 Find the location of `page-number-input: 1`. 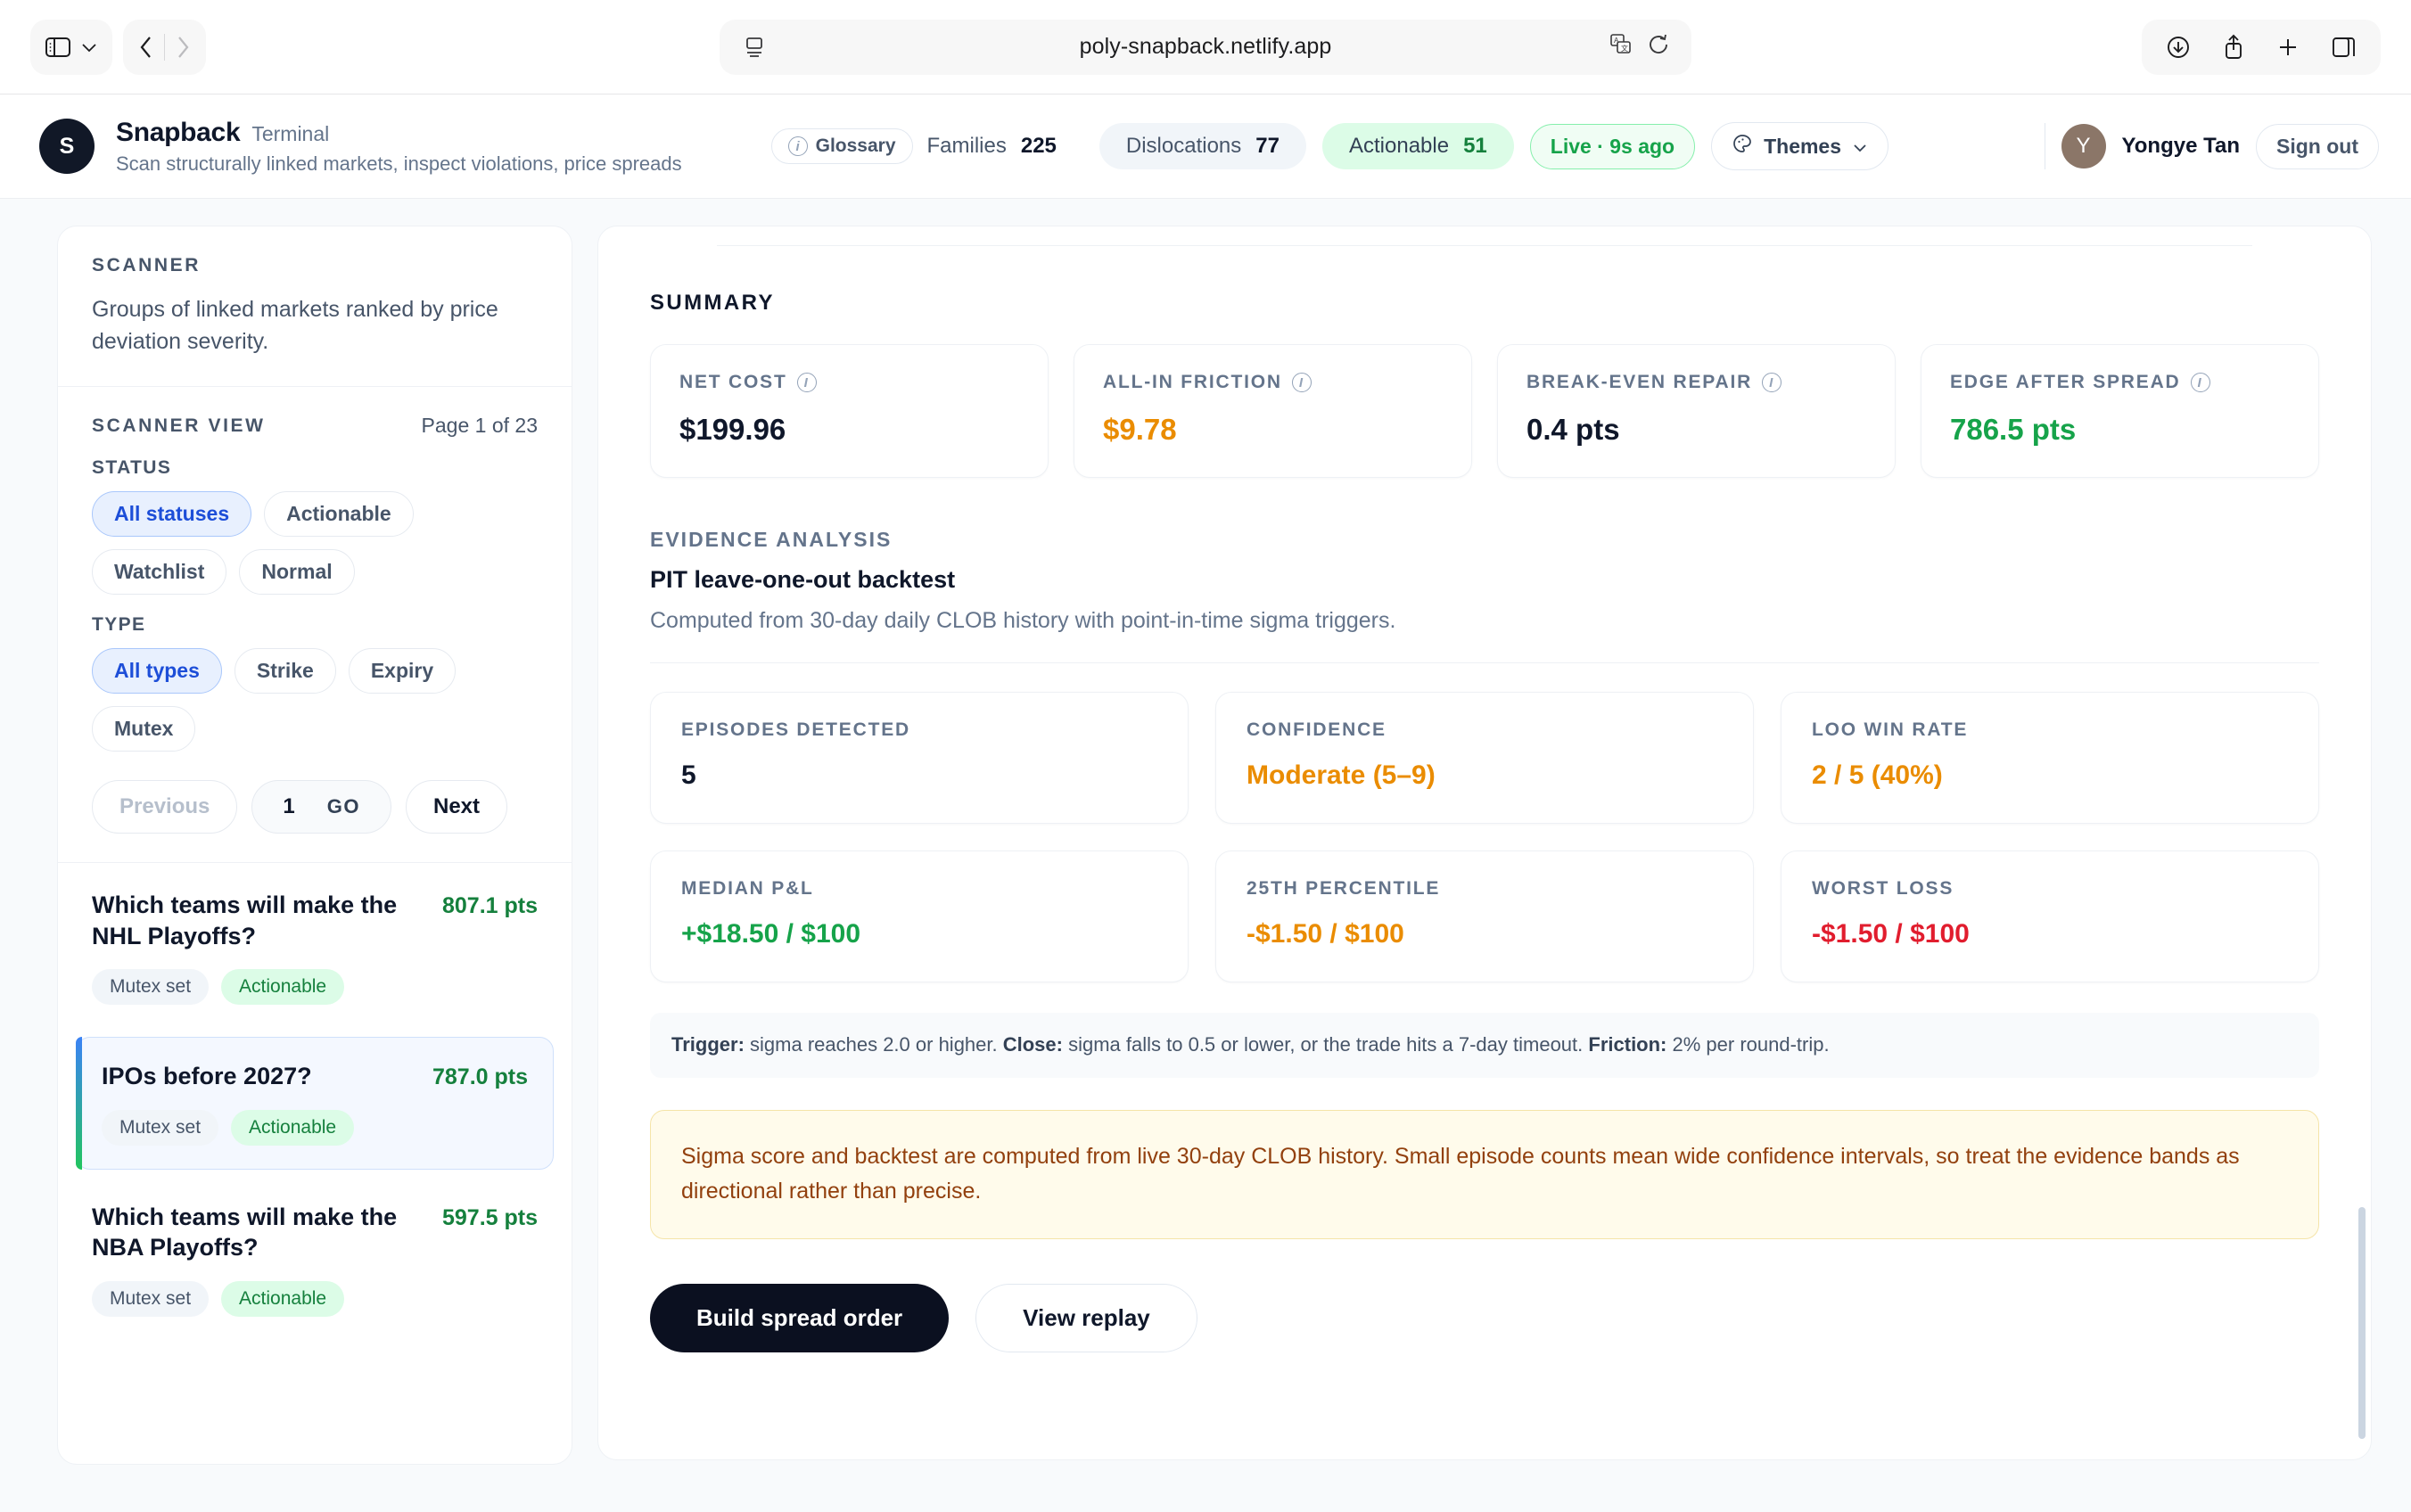

page-number-input: 1 is located at coordinates (289, 806).